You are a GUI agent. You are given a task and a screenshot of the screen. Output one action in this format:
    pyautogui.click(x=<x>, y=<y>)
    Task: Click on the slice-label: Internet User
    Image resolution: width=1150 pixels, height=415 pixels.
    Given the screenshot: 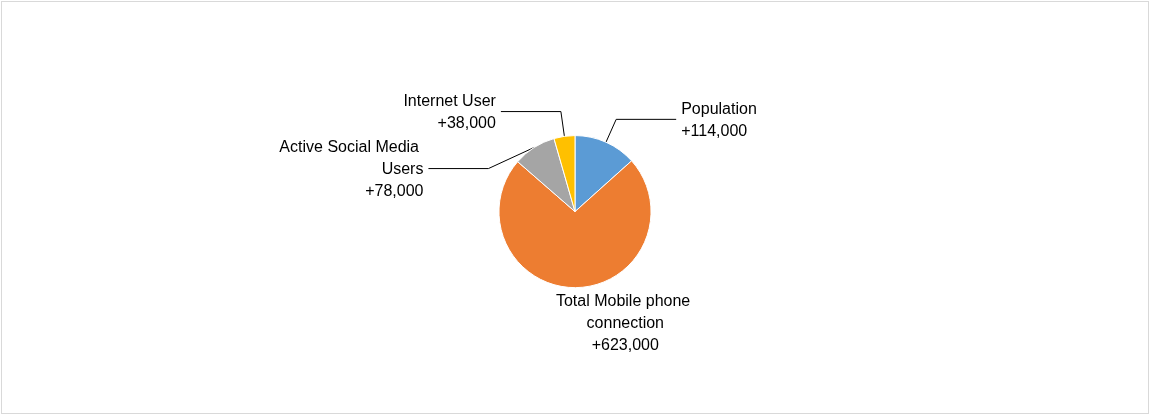 What is the action you would take?
    pyautogui.click(x=450, y=101)
    